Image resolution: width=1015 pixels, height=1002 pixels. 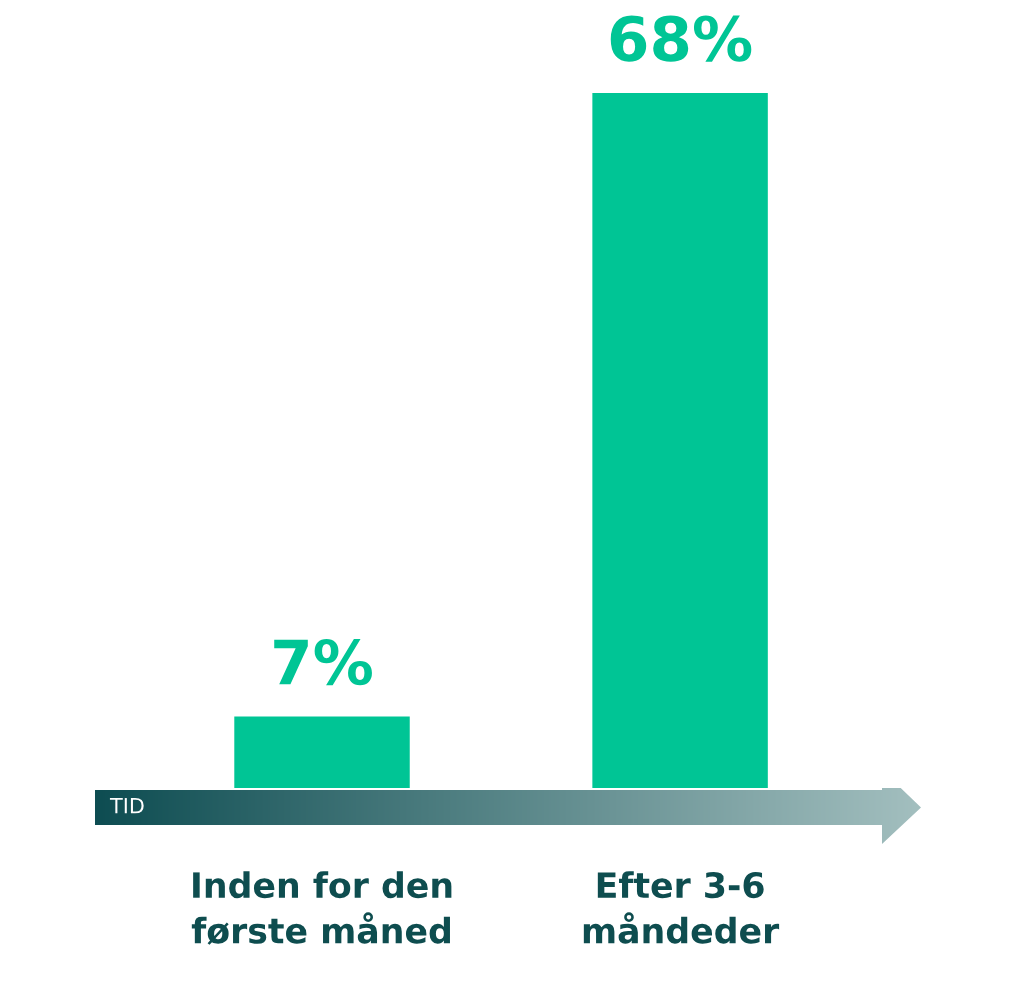 What do you see at coordinates (126, 806) in the screenshot?
I see `x-axis-title: TID` at bounding box center [126, 806].